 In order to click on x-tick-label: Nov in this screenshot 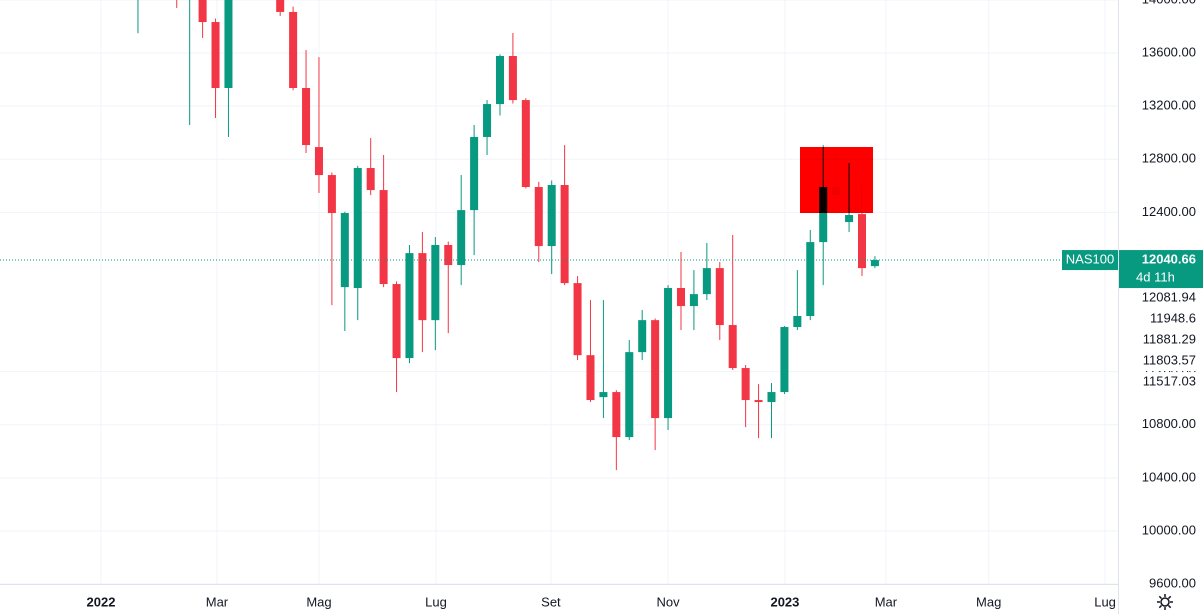, I will do `click(668, 601)`.